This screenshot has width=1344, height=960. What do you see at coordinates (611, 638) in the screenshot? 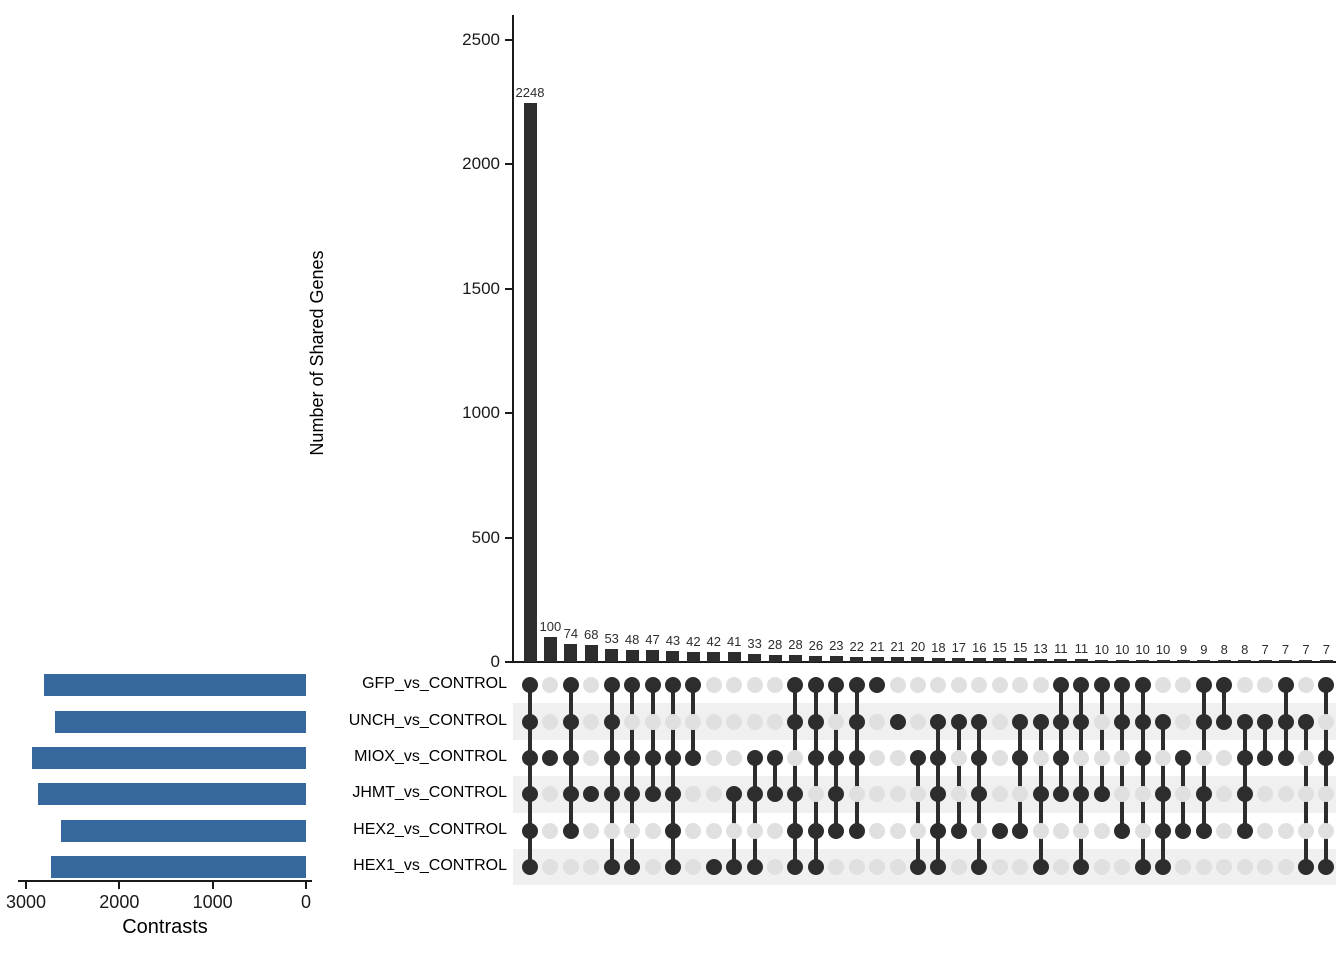
I see `intersection-count-label: 53` at bounding box center [611, 638].